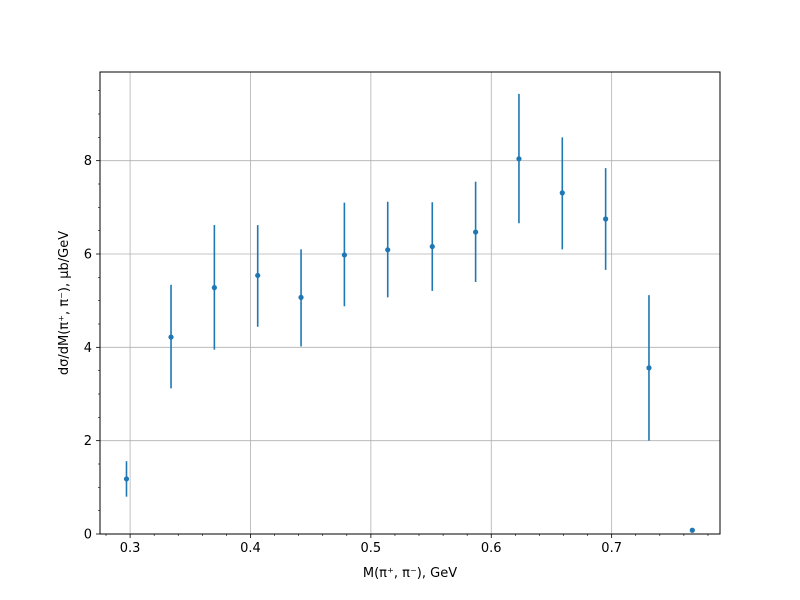 The image size is (800, 600). Describe the element at coordinates (88, 348) in the screenshot. I see `y-tick-label: 4` at that location.